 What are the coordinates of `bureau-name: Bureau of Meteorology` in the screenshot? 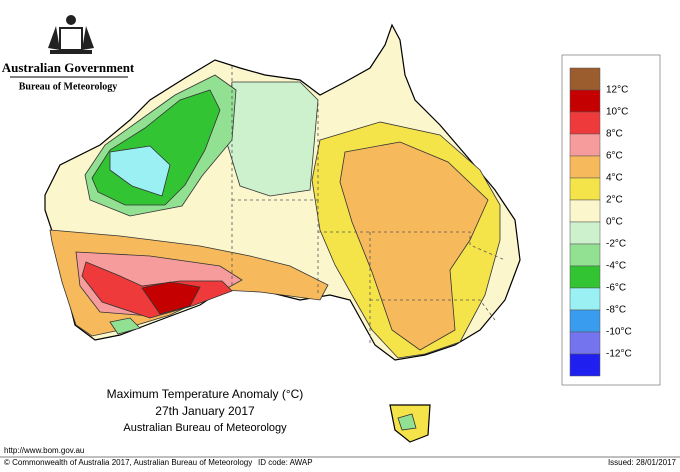 It's located at (68, 86).